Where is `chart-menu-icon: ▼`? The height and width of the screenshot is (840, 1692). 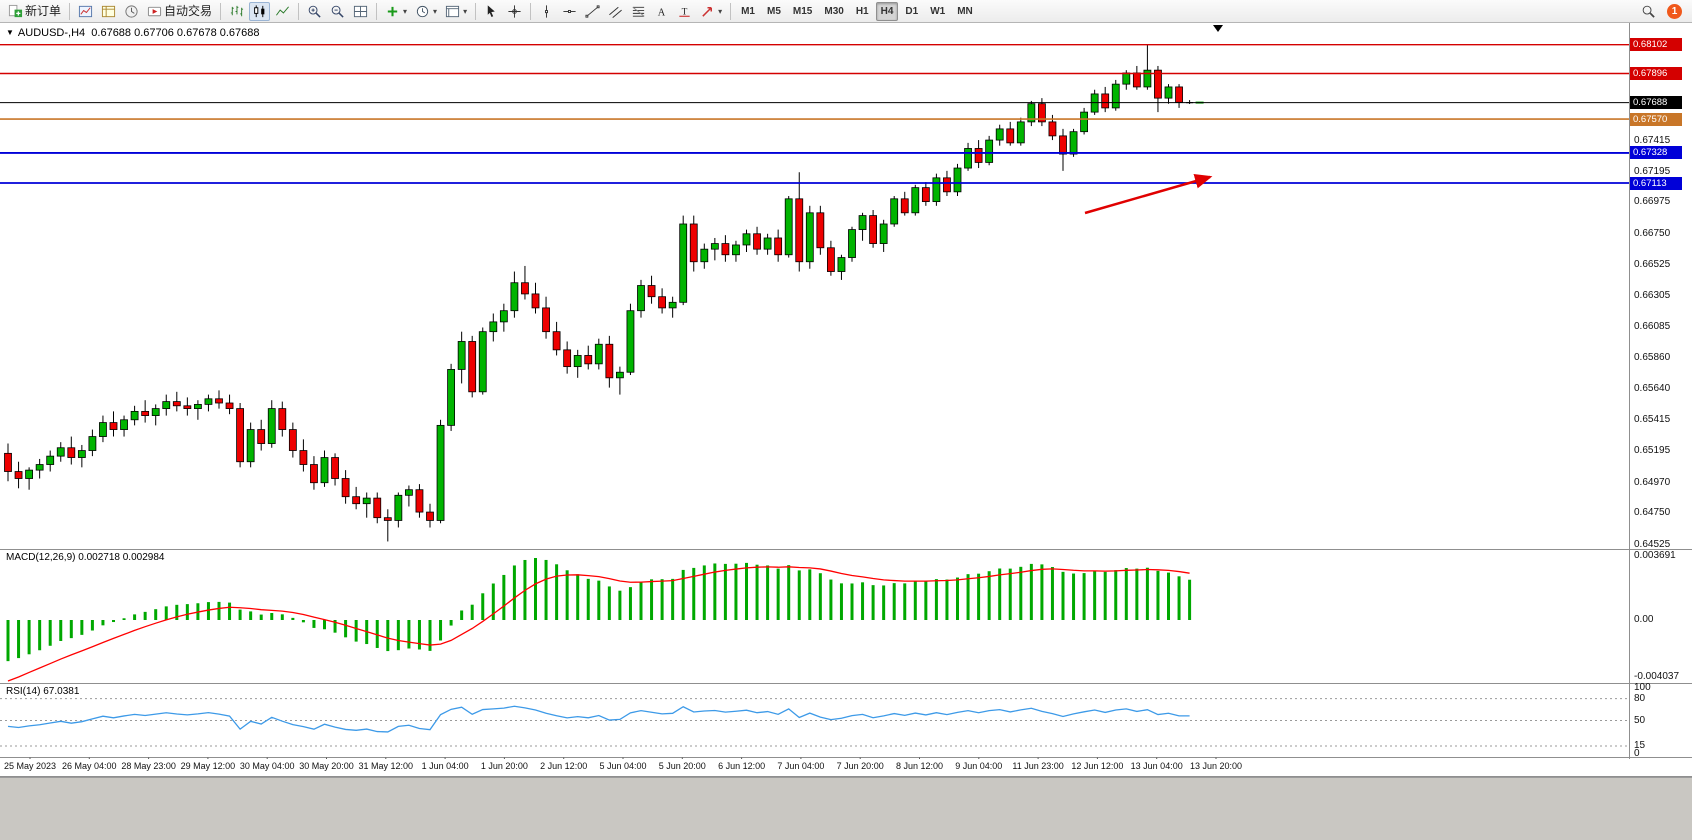 chart-menu-icon: ▼ is located at coordinates (10, 32).